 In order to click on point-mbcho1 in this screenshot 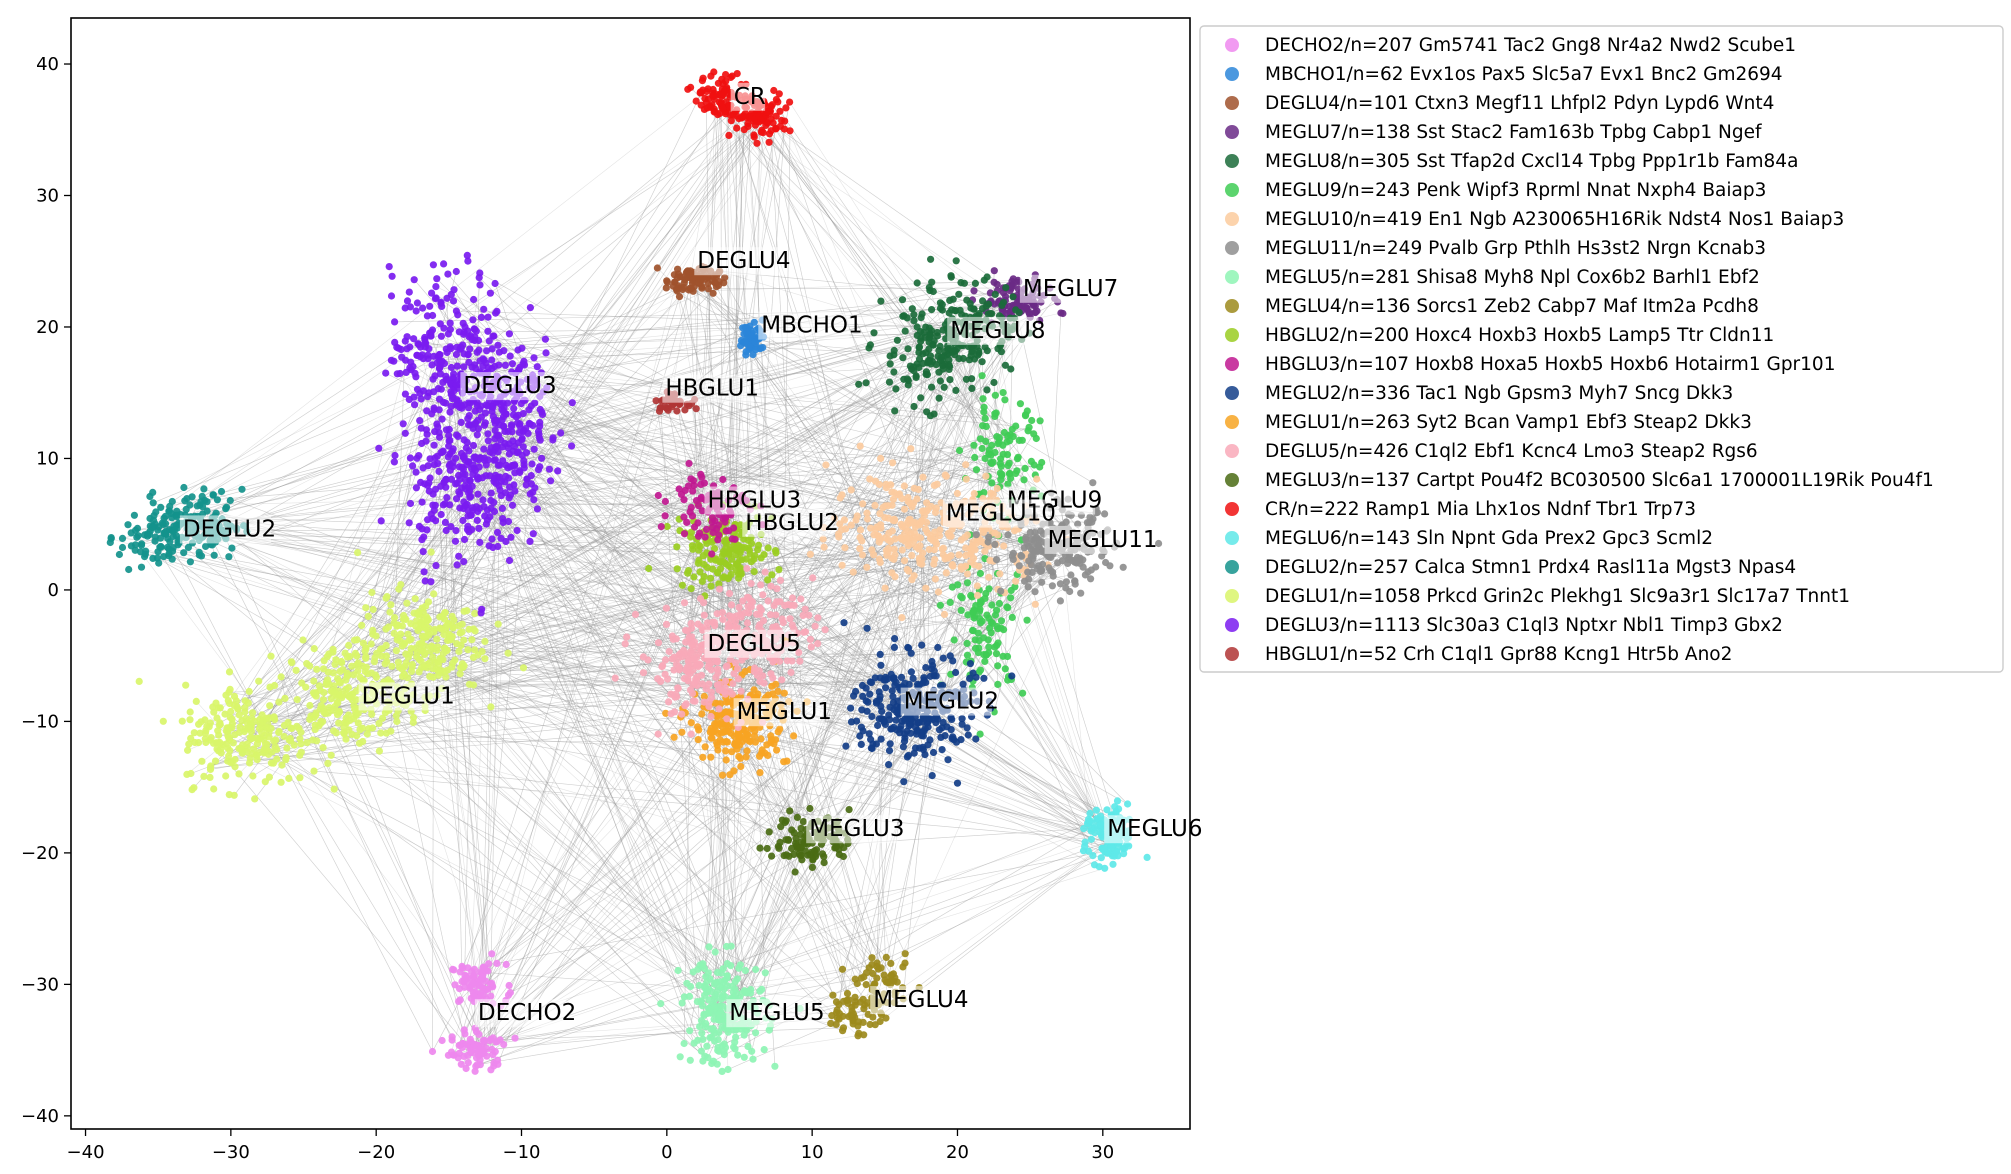, I will do `click(756, 350)`.